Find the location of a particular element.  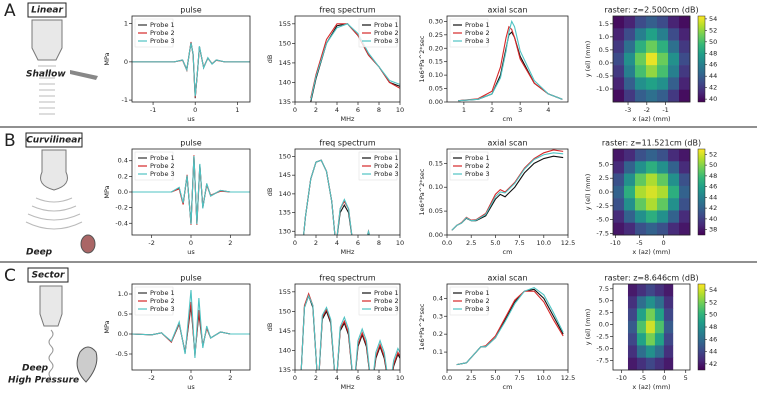

y-tick-label: -0.5 is located at coordinates (602, 76).